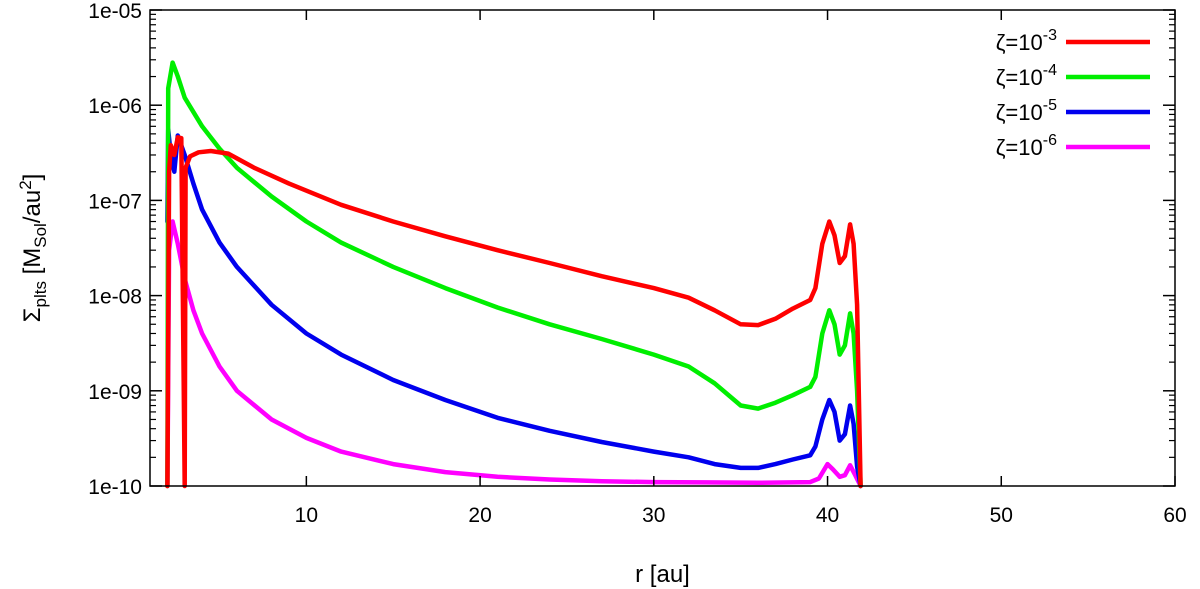 This screenshot has height=589, width=1200. I want to click on y-axis-label-unit-close: ], so click(32, 177).